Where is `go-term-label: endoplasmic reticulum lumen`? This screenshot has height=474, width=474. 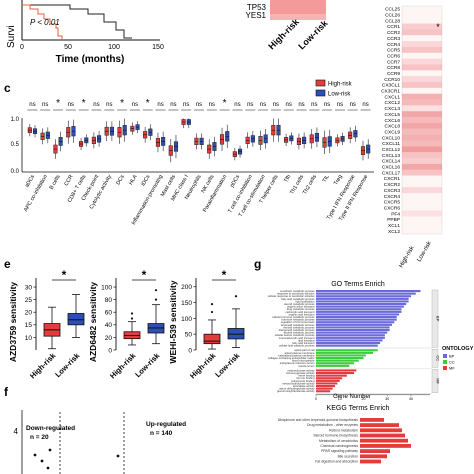
go-term-label: endoplasmic reticulum lumen is located at coordinates (297, 363).